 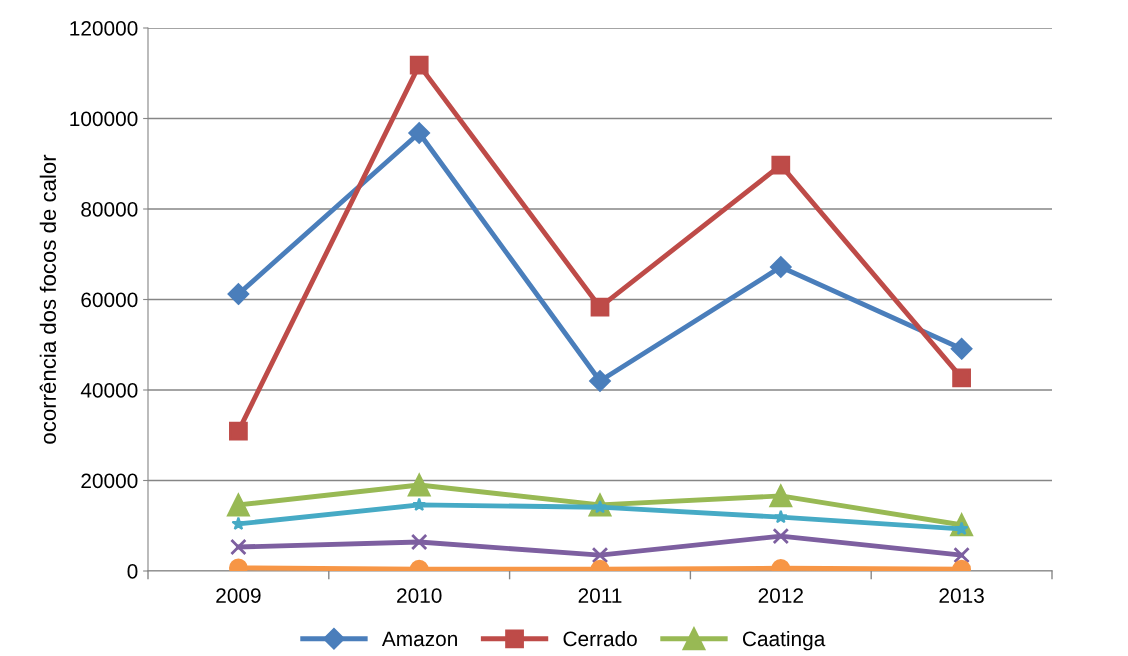 I want to click on x-tick-label: 2012, so click(x=780, y=595).